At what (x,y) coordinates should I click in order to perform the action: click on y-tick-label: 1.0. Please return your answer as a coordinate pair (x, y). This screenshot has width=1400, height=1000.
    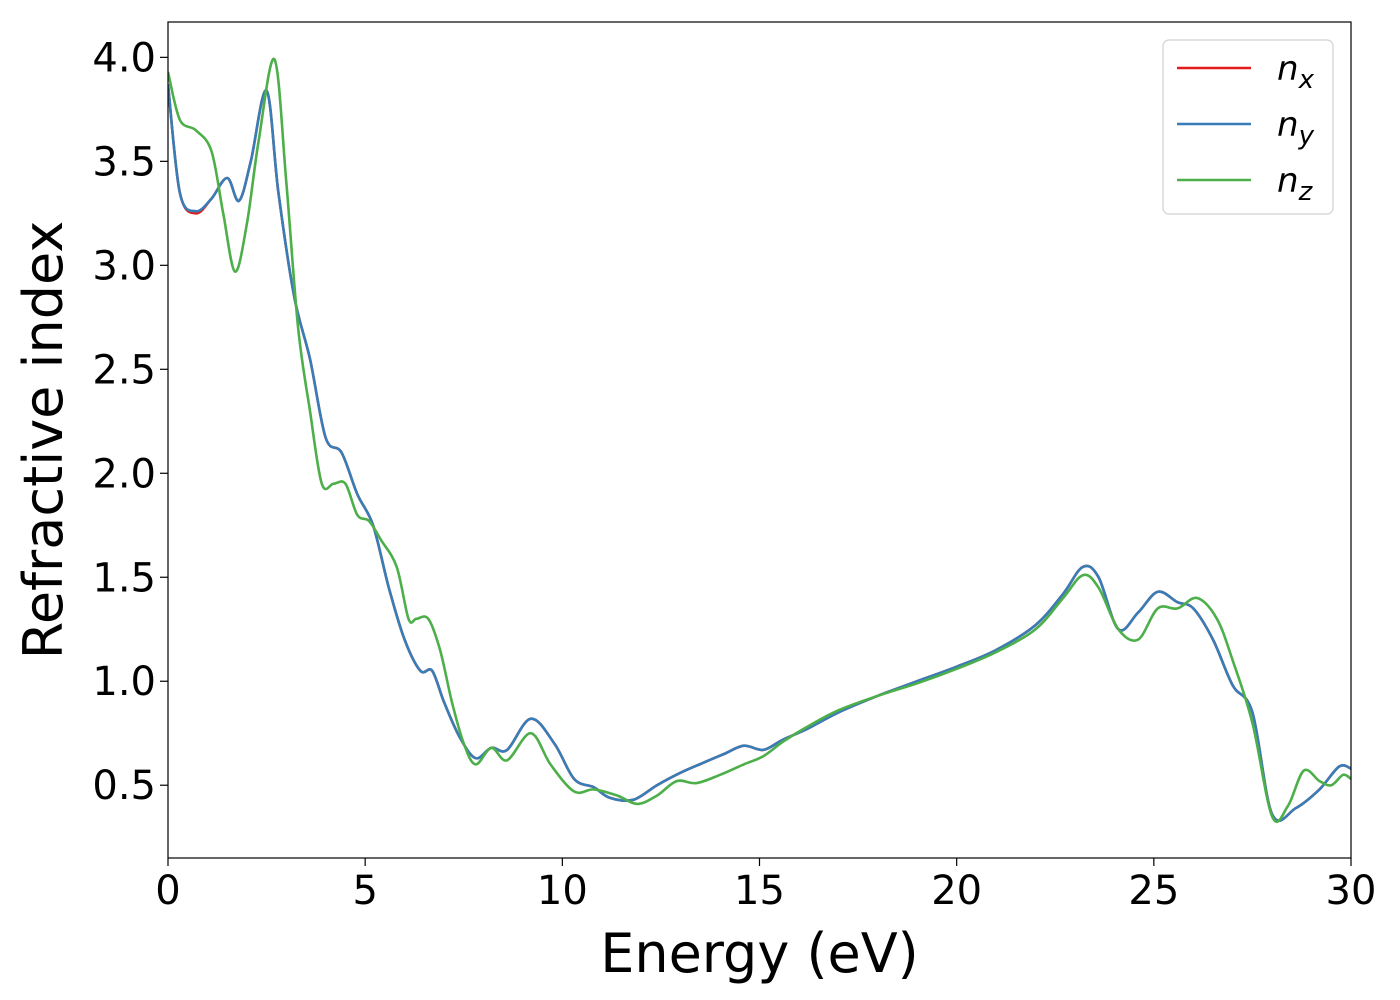
    Looking at the image, I should click on (124, 682).